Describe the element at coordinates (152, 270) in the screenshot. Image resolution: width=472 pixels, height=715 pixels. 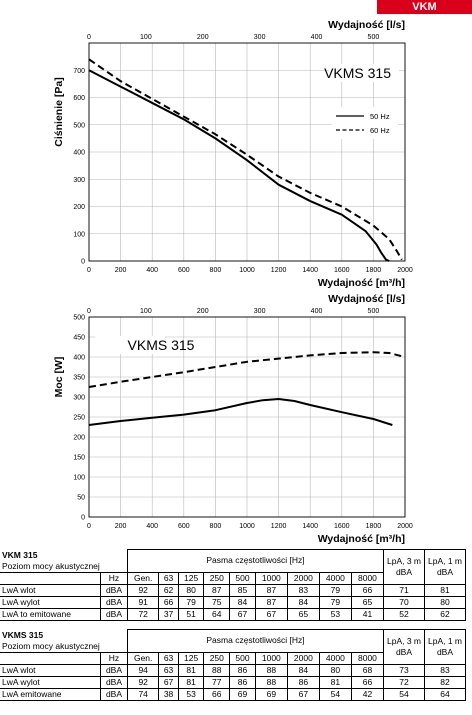
I see `x-tick-label: 400` at that location.